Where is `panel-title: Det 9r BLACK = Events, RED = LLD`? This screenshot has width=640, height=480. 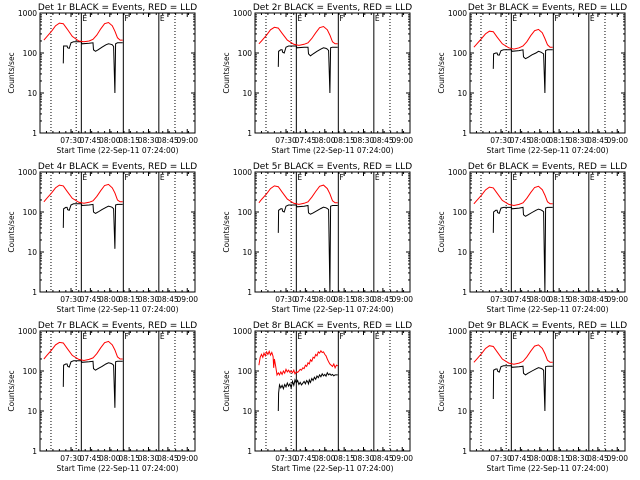
panel-title: Det 9r BLACK = Events, RED = LLD is located at coordinates (547, 326).